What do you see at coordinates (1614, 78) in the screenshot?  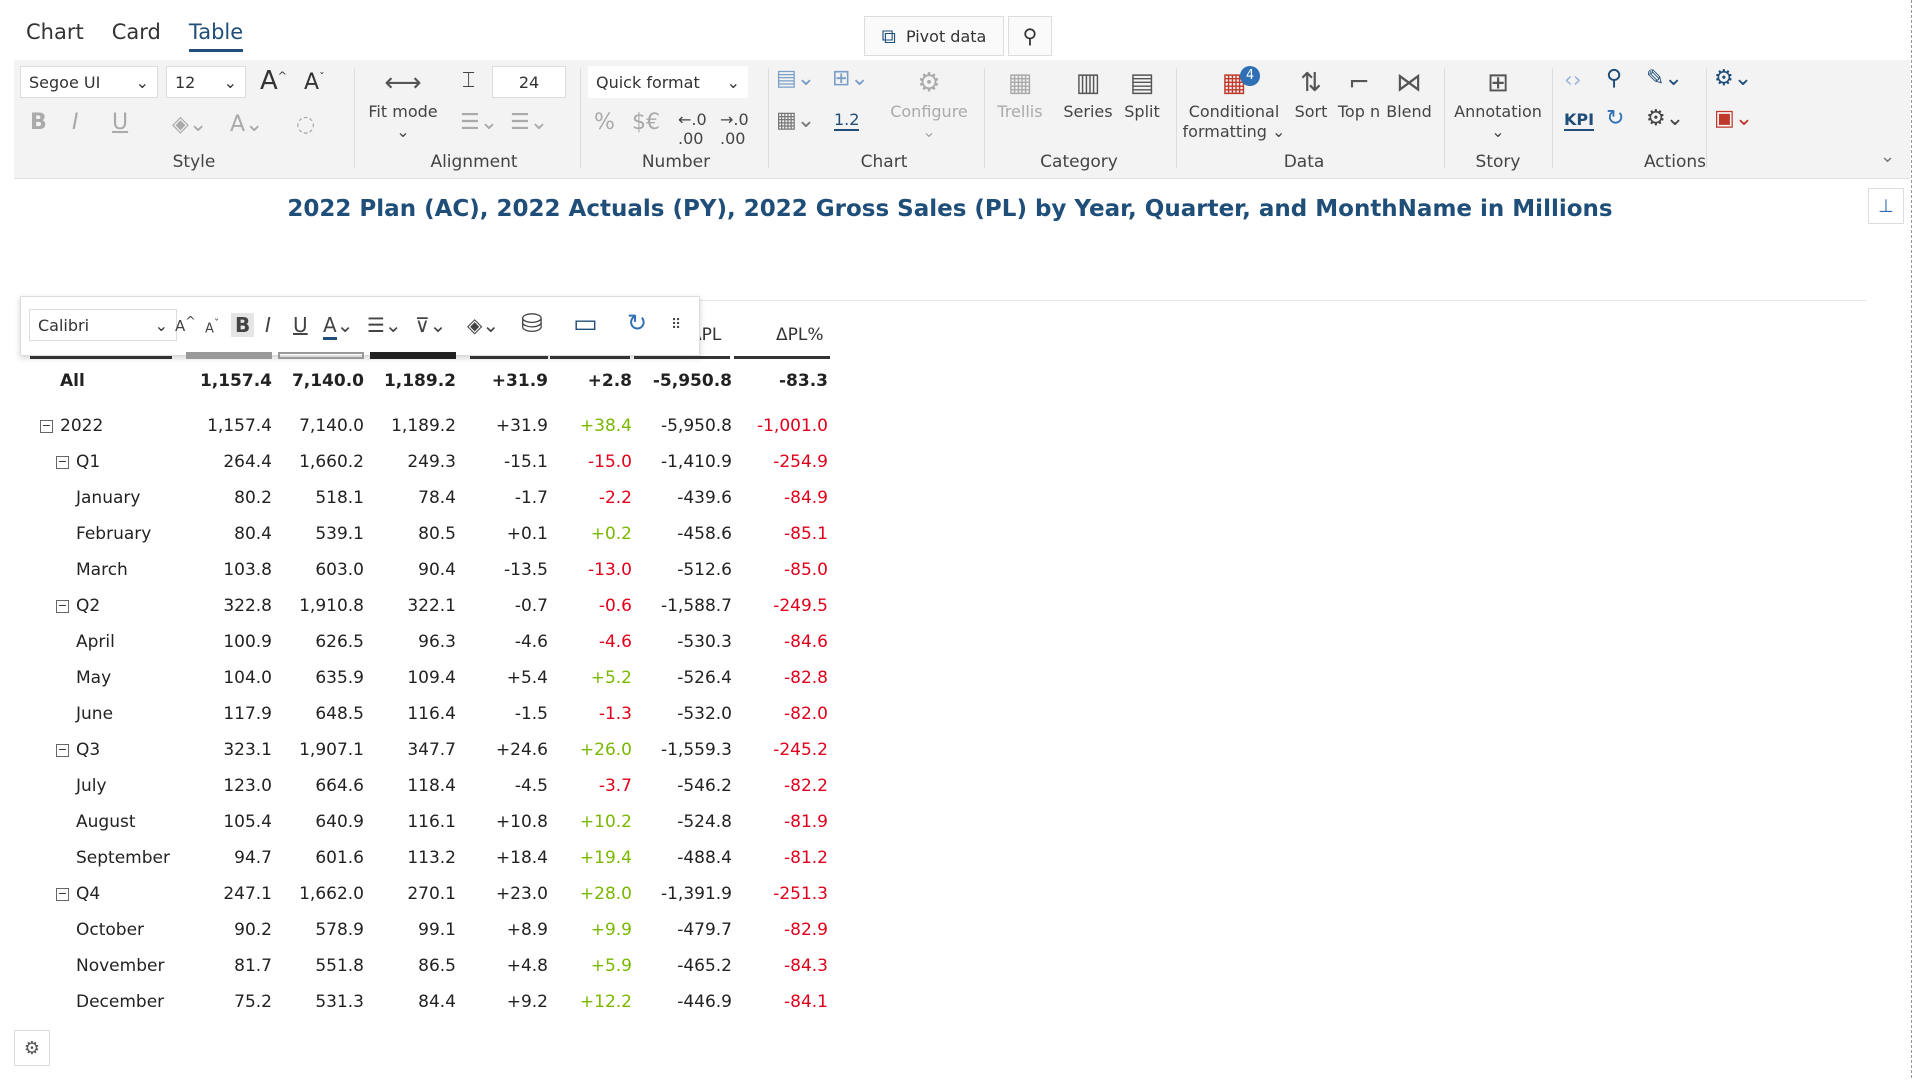 I see `search-icon: ⚲` at bounding box center [1614, 78].